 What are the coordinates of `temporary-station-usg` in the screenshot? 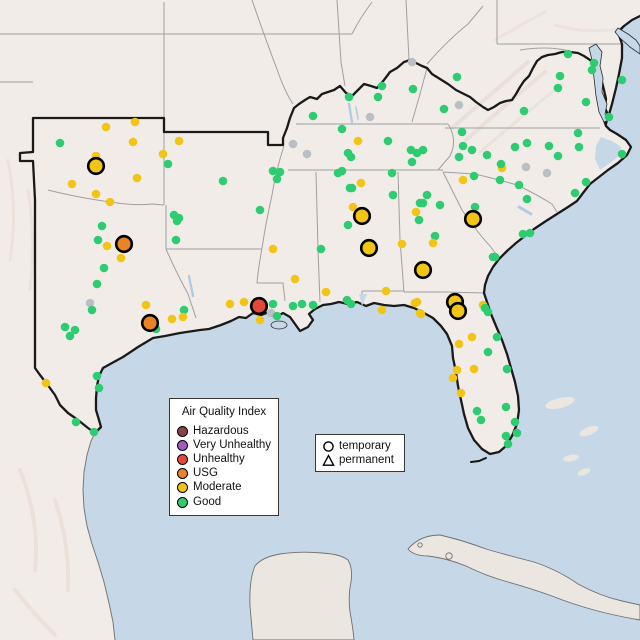 It's located at (150, 323).